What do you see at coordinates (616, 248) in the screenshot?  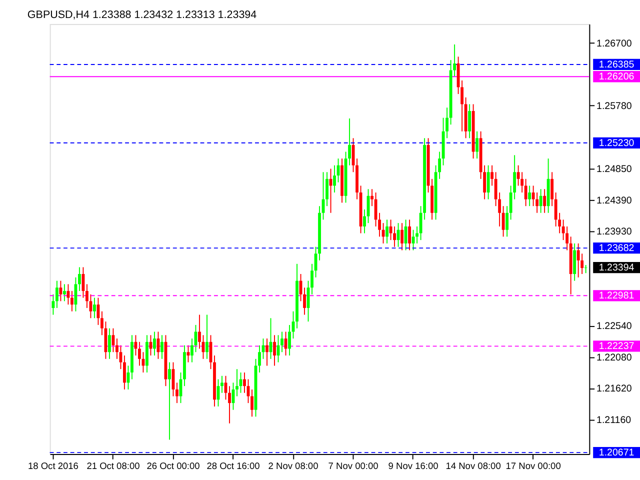 I see `ref-line-label: 1.23682` at bounding box center [616, 248].